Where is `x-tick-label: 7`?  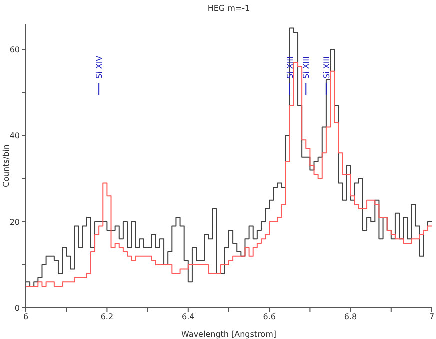 x-tick-label: 7 is located at coordinates (432, 317).